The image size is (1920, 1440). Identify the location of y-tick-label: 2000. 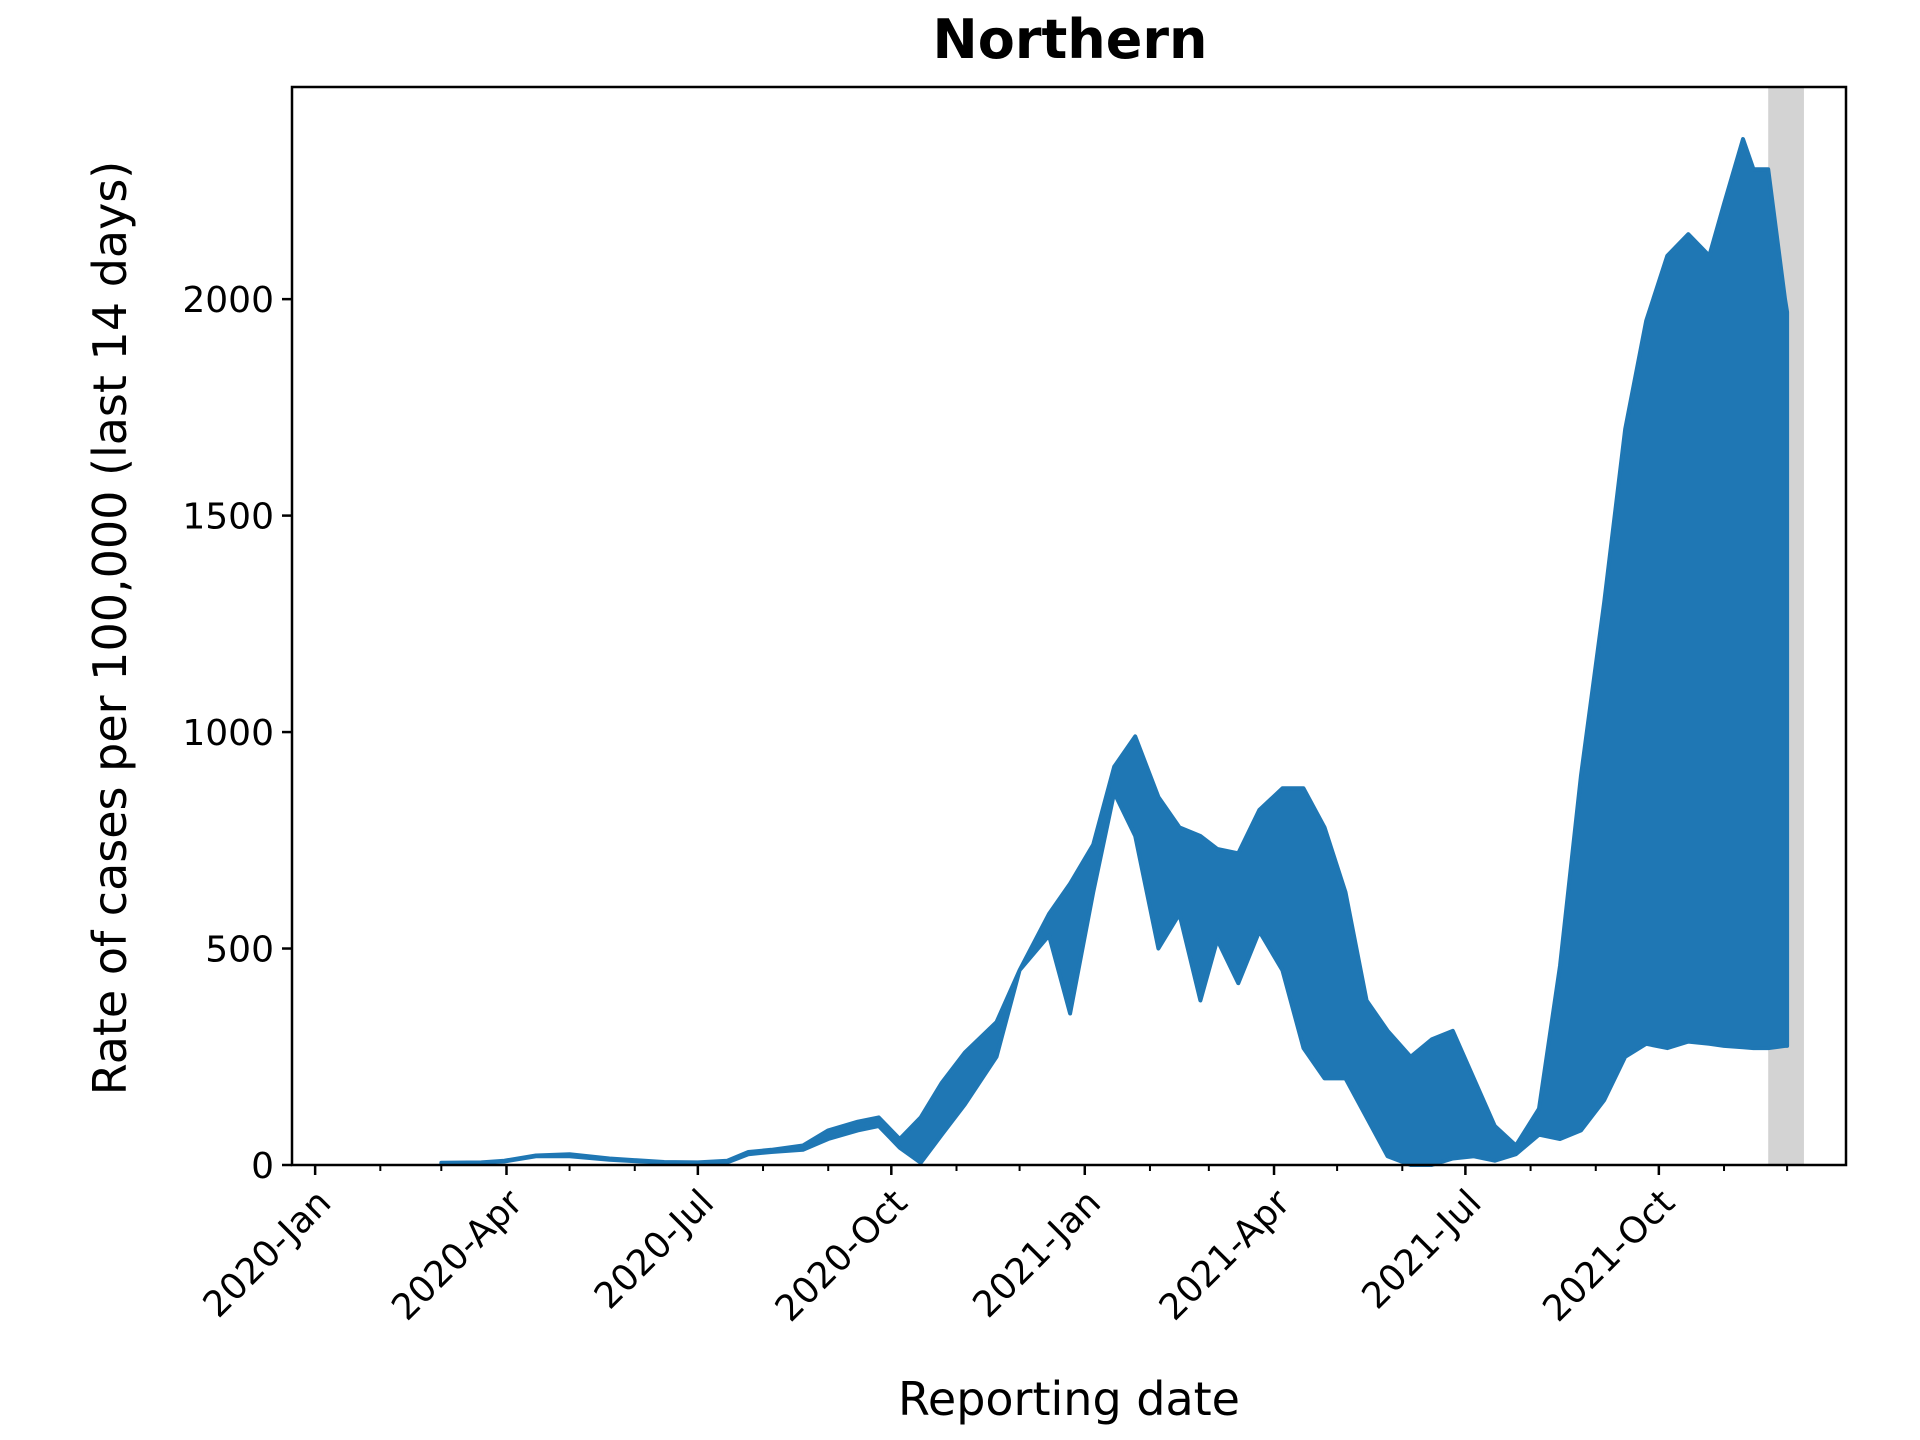
(228, 300).